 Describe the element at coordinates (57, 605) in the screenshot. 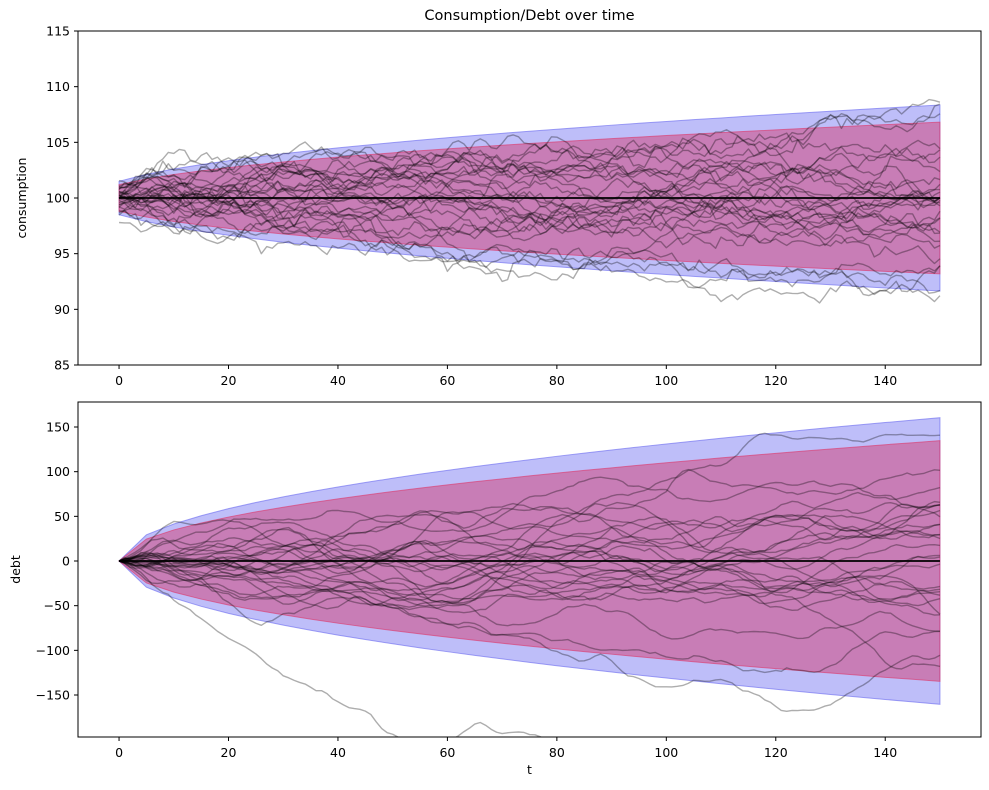

I see `y-tick-label: −50` at that location.